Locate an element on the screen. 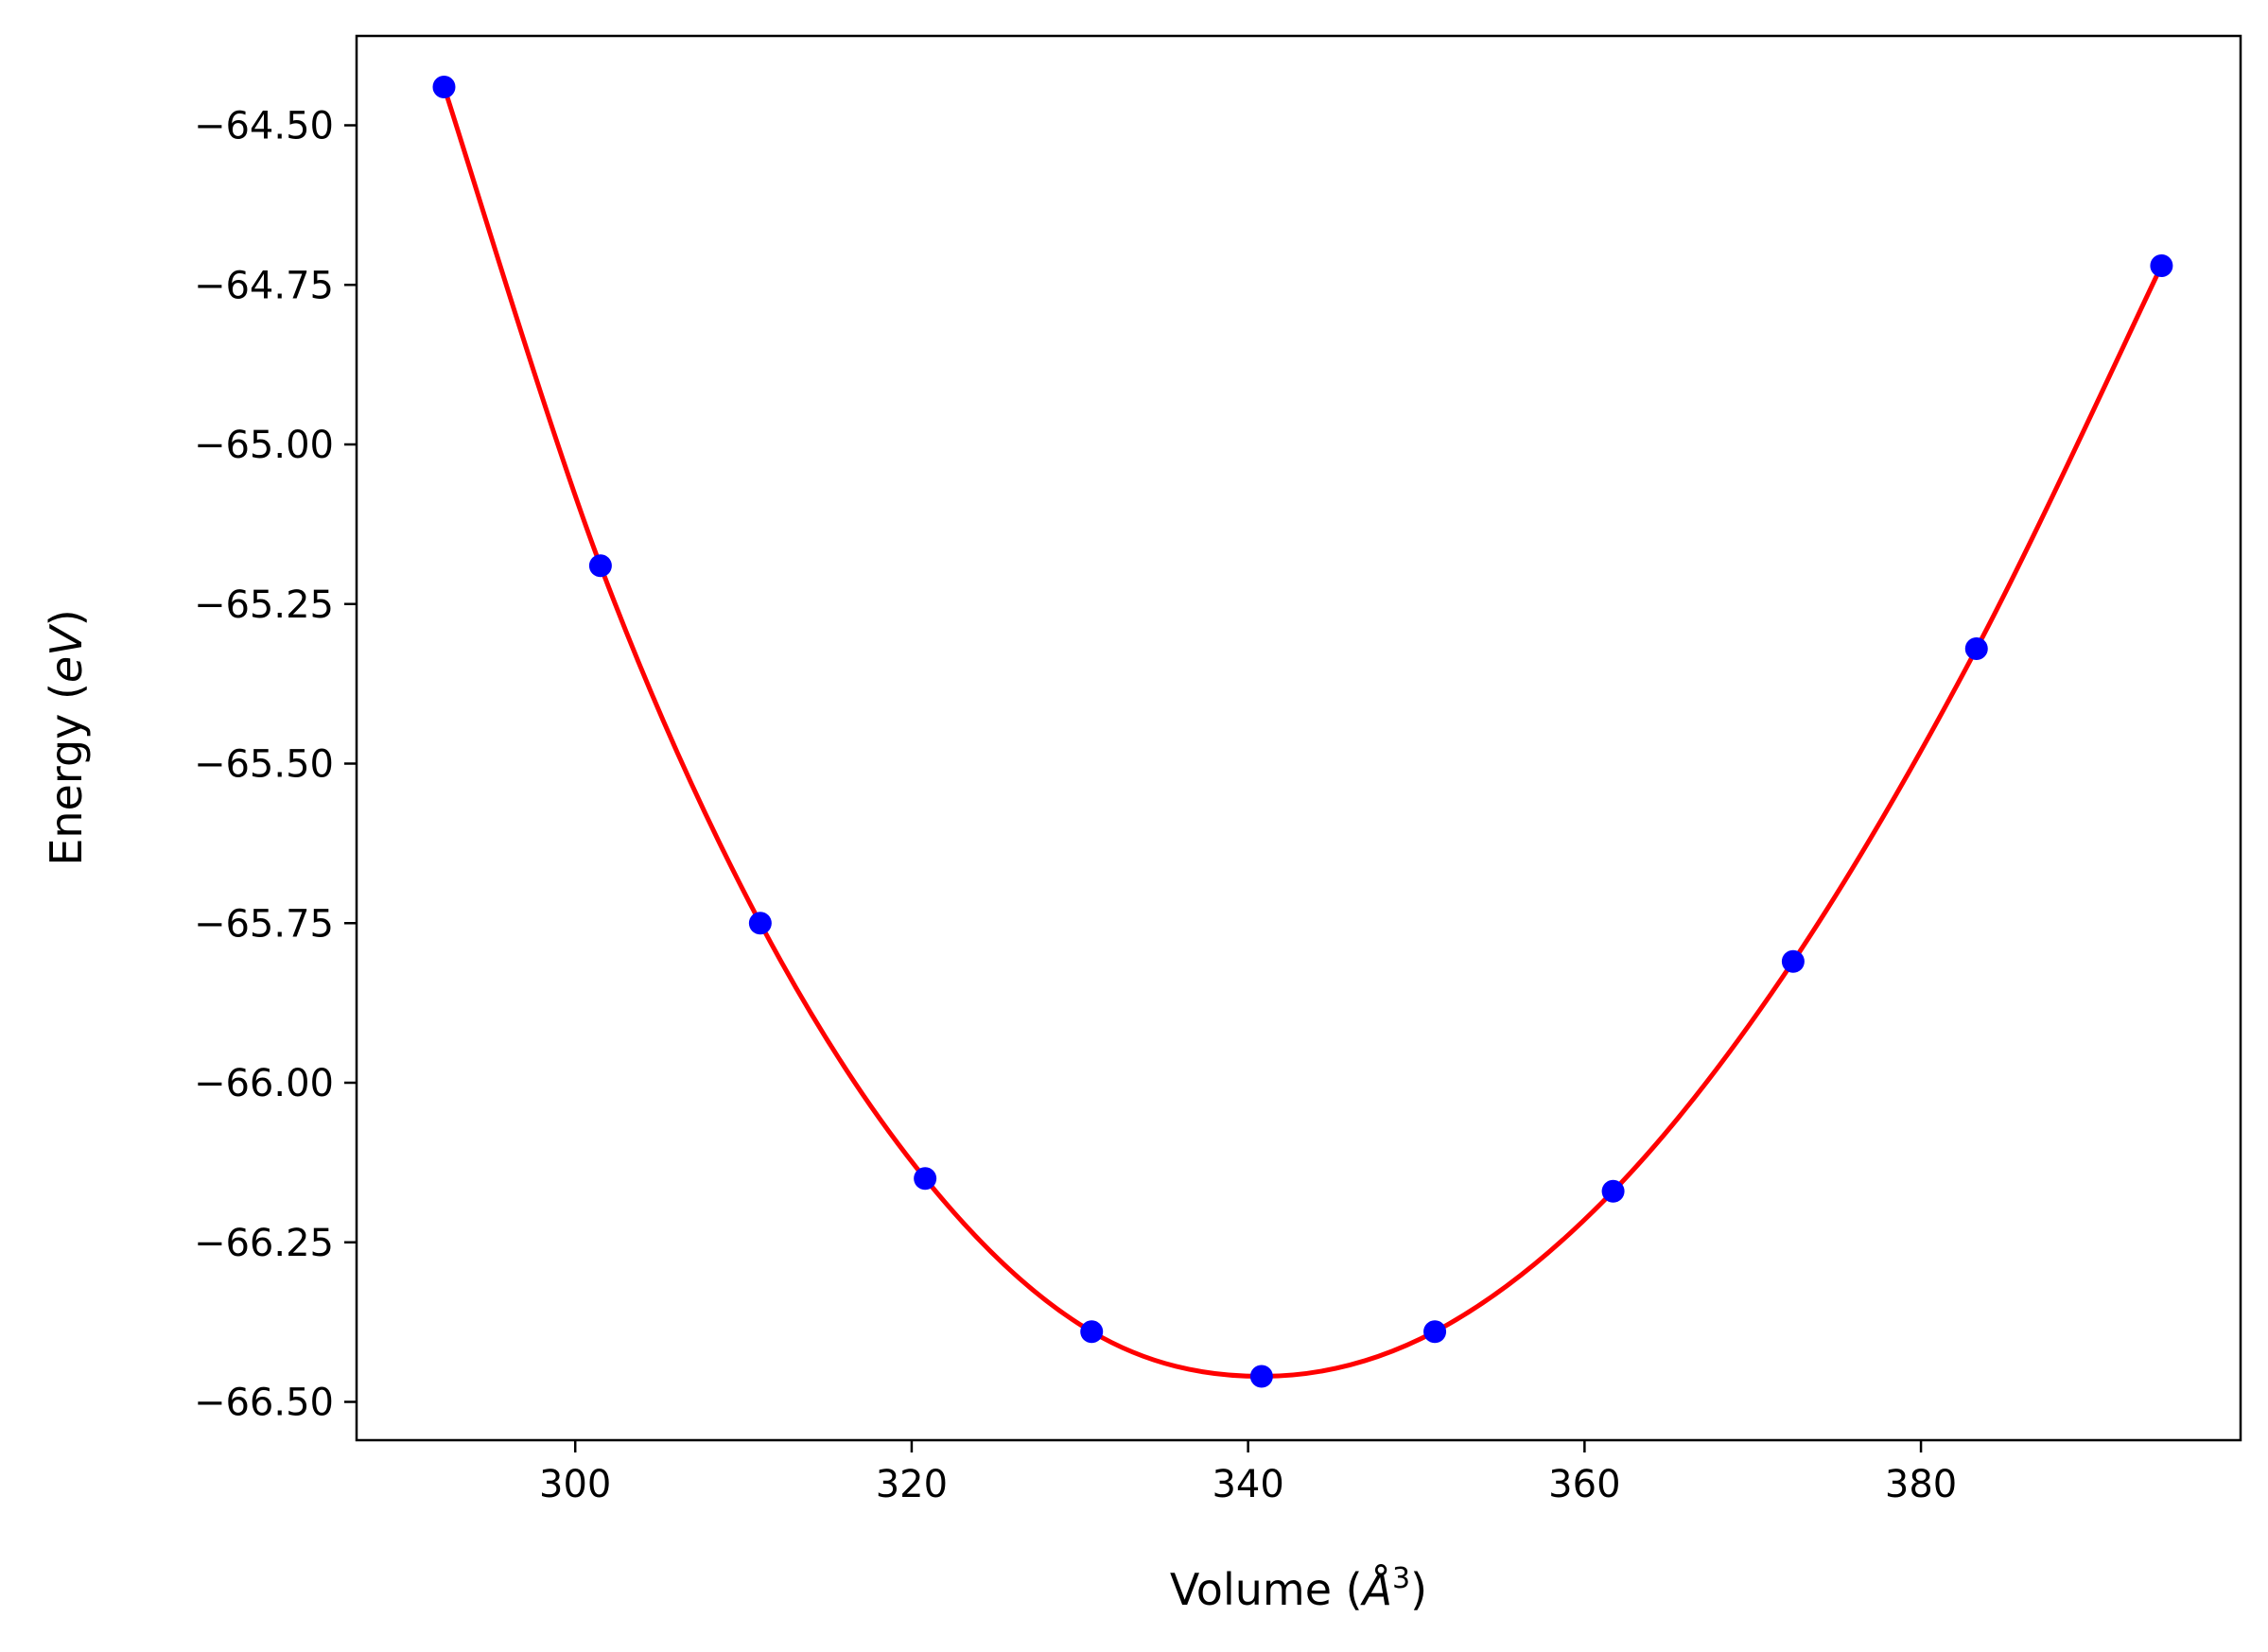 This screenshot has width=2268, height=1652. y-tick-label: −65.50 is located at coordinates (264, 765).